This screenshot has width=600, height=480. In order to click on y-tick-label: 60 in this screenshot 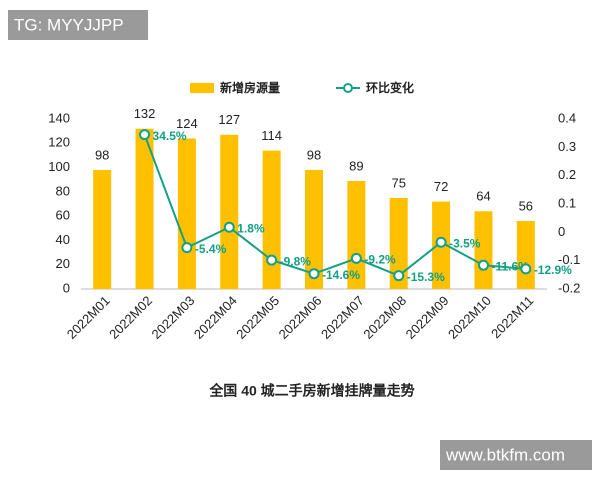, I will do `click(63, 215)`.